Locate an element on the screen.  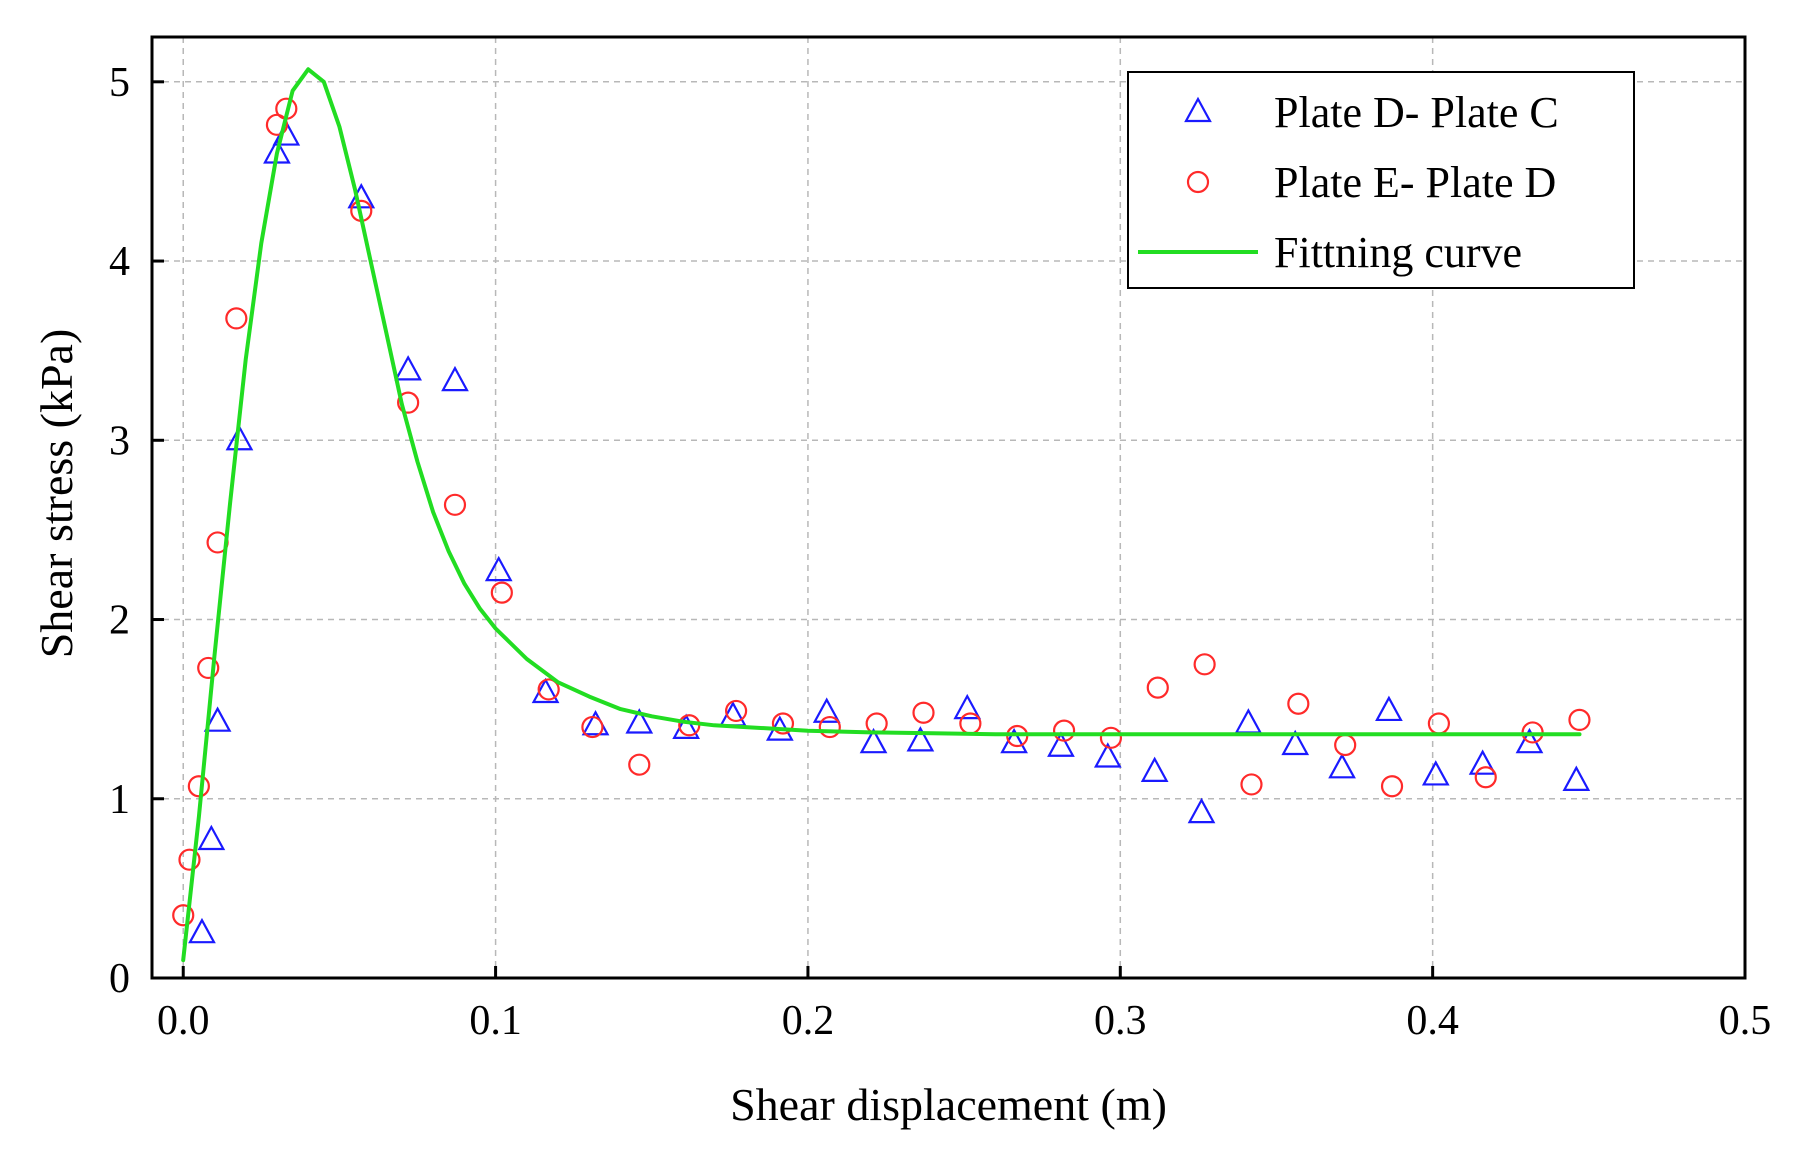
x-tick-label: 0.3 is located at coordinates (1120, 1021).